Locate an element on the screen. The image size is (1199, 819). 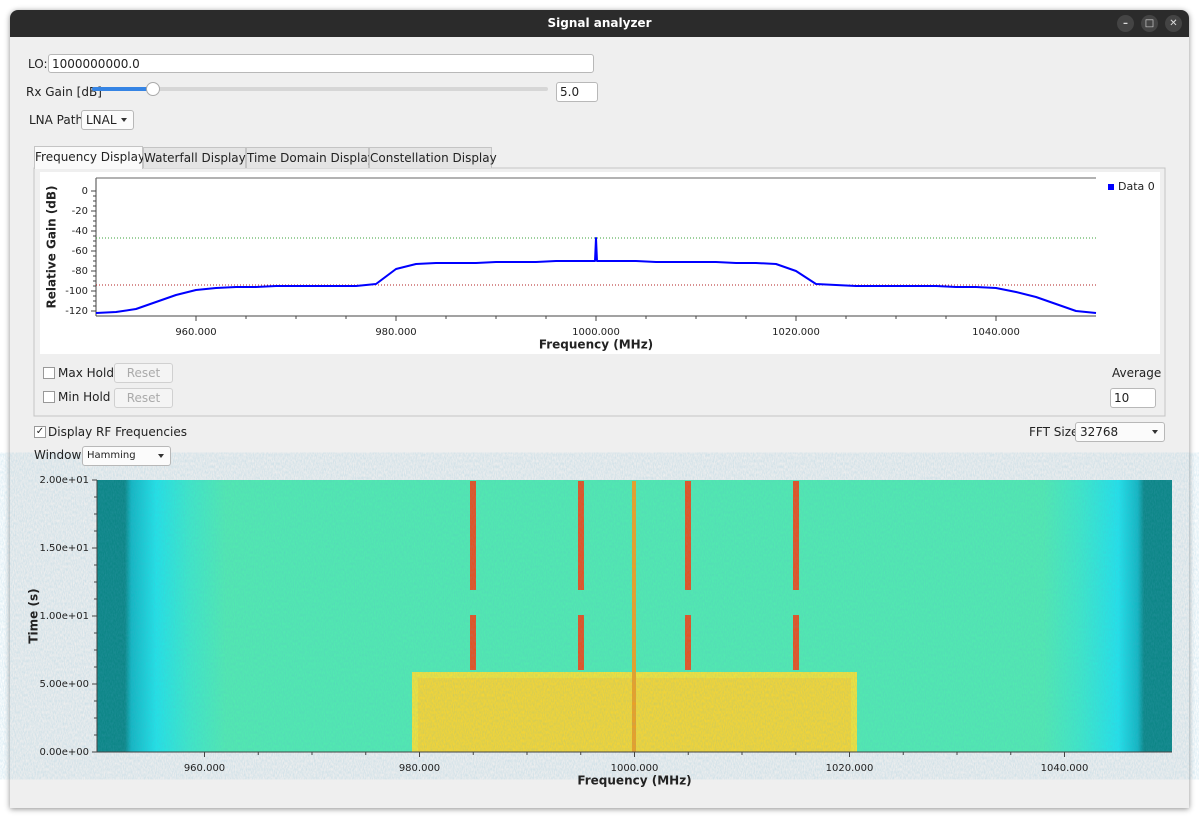
window-title: Signal analyzer is located at coordinates (599, 23).